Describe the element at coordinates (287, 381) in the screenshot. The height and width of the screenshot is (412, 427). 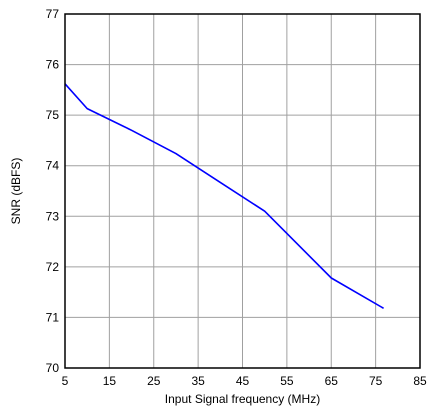
I see `x-tick-label: 55` at that location.